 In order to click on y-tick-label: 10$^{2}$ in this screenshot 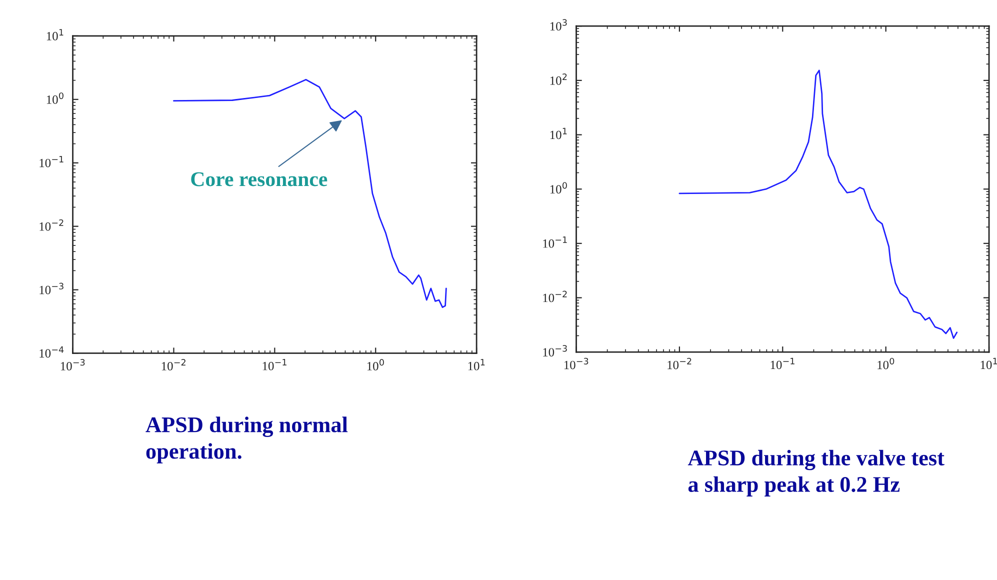, I will do `click(558, 79)`.